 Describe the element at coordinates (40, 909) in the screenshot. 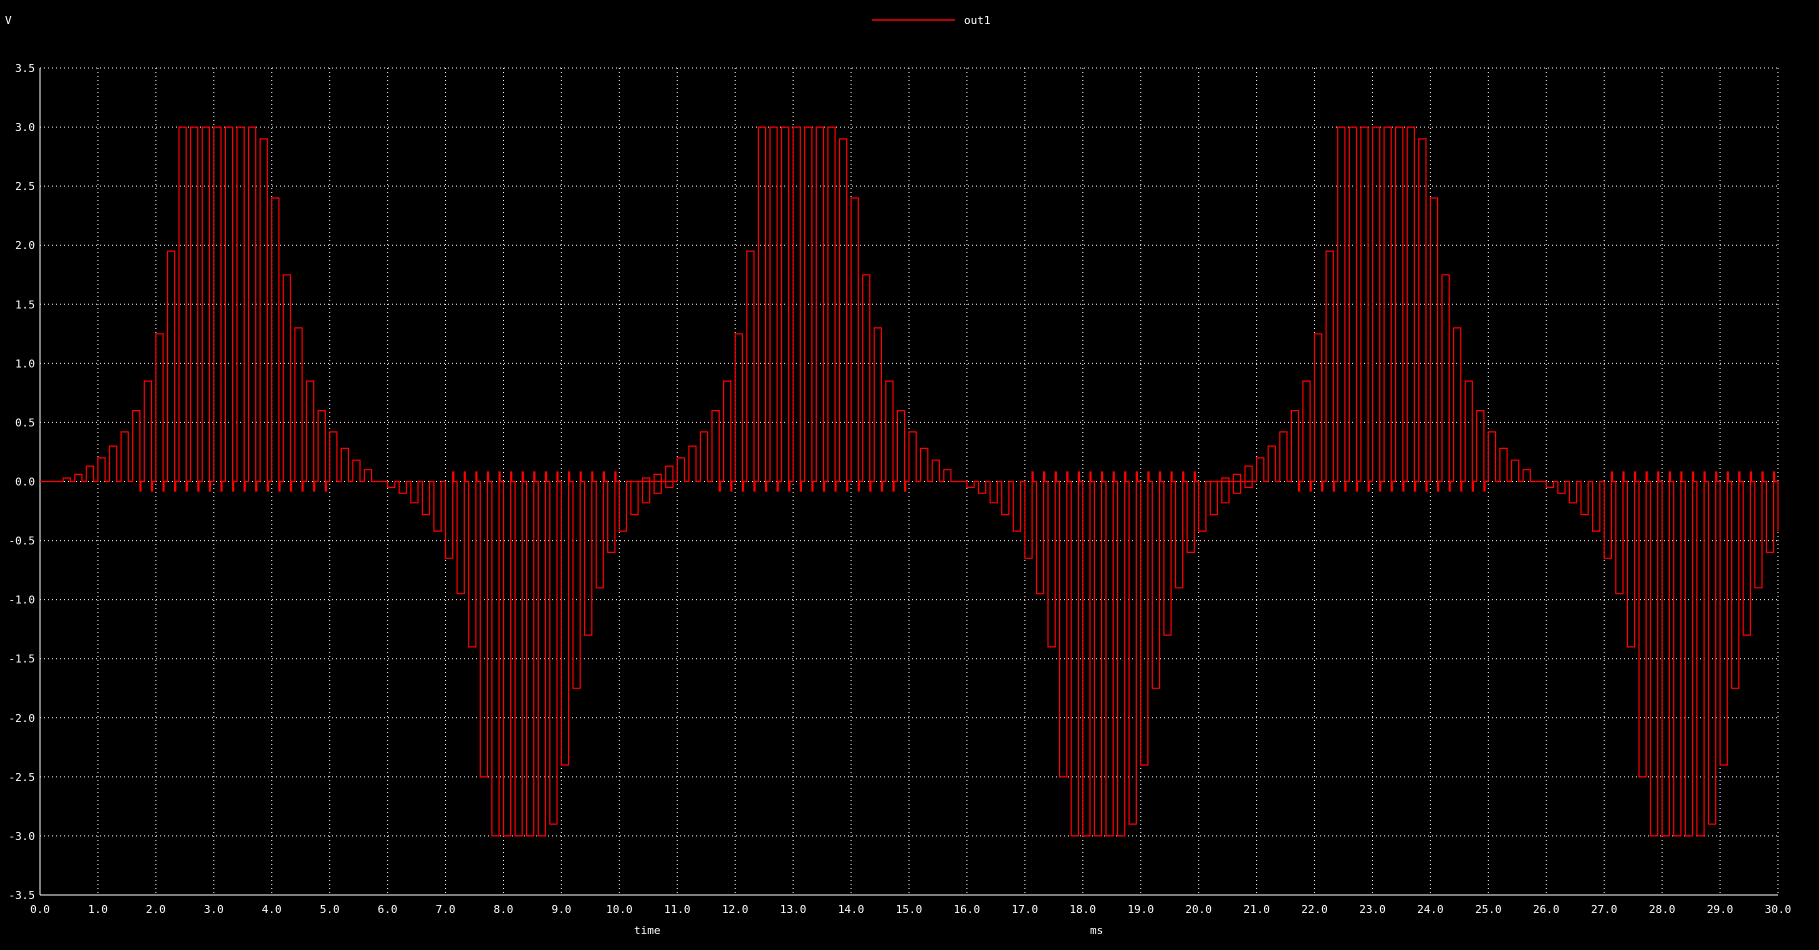

I see `x-tick-label: 0.0` at that location.